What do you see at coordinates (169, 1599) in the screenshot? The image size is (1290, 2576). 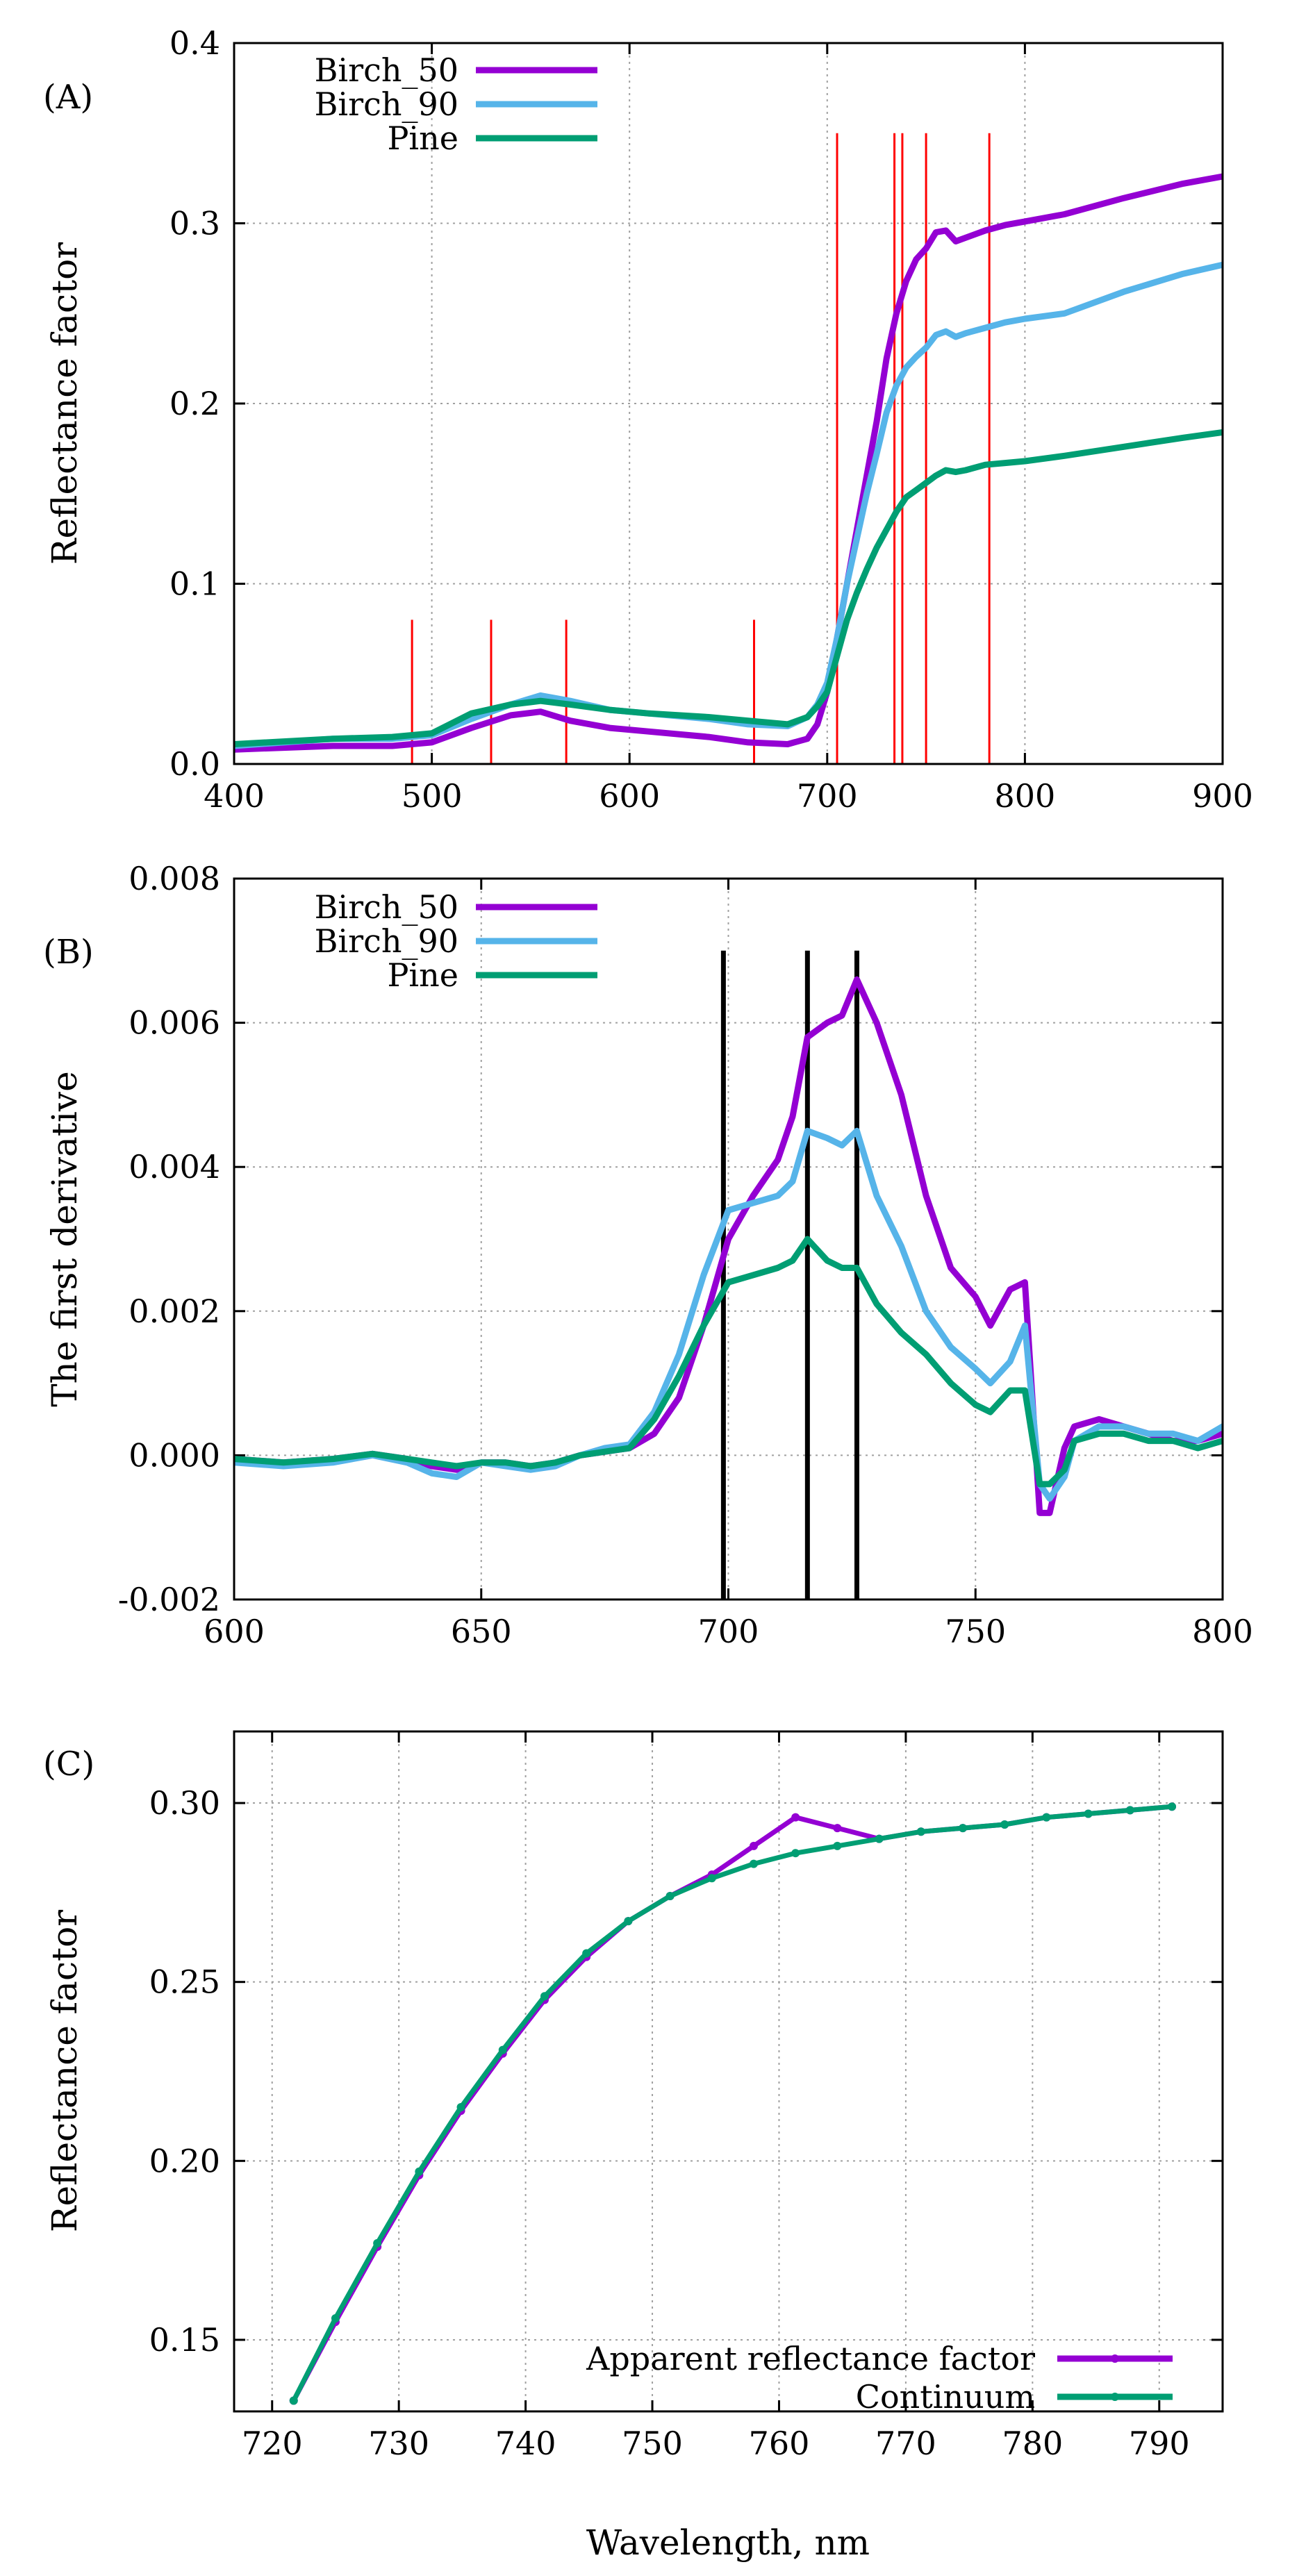 I see `y-tick-label: -0.002` at bounding box center [169, 1599].